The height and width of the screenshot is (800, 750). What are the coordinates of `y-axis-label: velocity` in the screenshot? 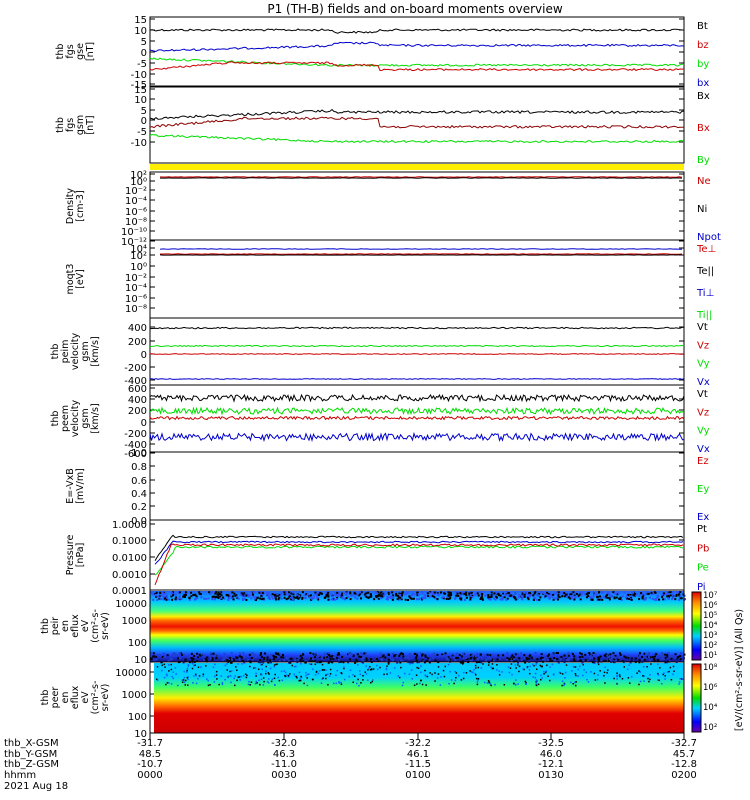 It's located at (75, 352).